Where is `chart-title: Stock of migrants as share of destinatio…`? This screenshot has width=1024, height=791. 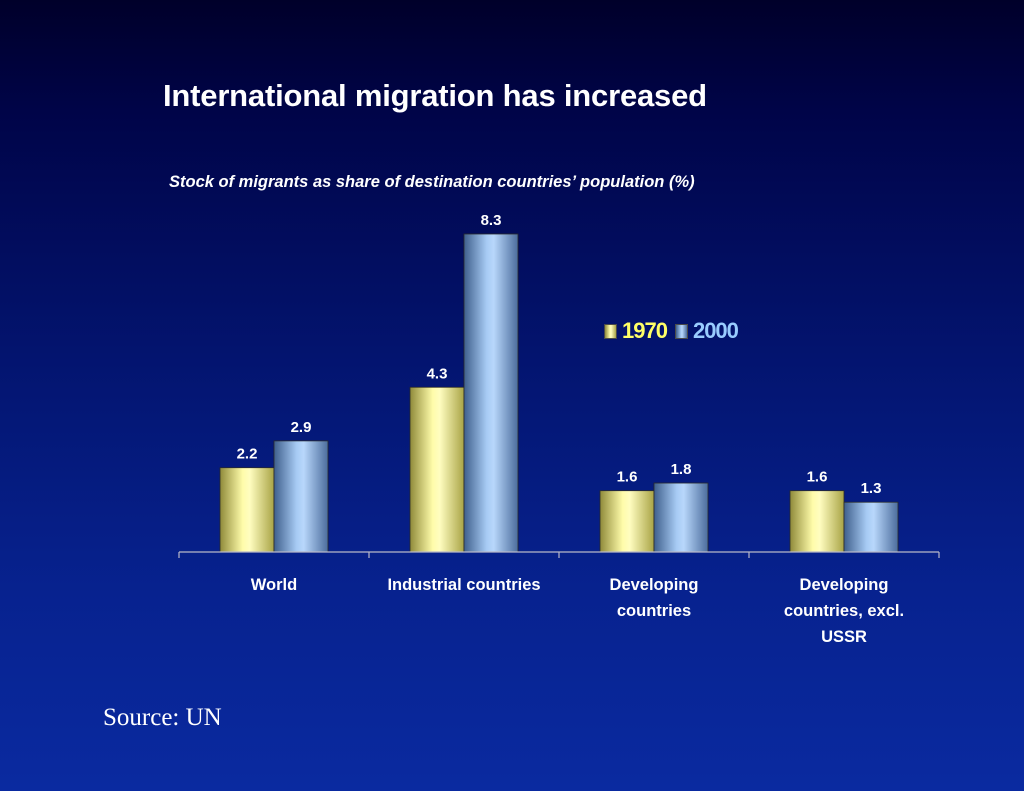
chart-title: Stock of migrants as share of destinatio… is located at coordinates (432, 182).